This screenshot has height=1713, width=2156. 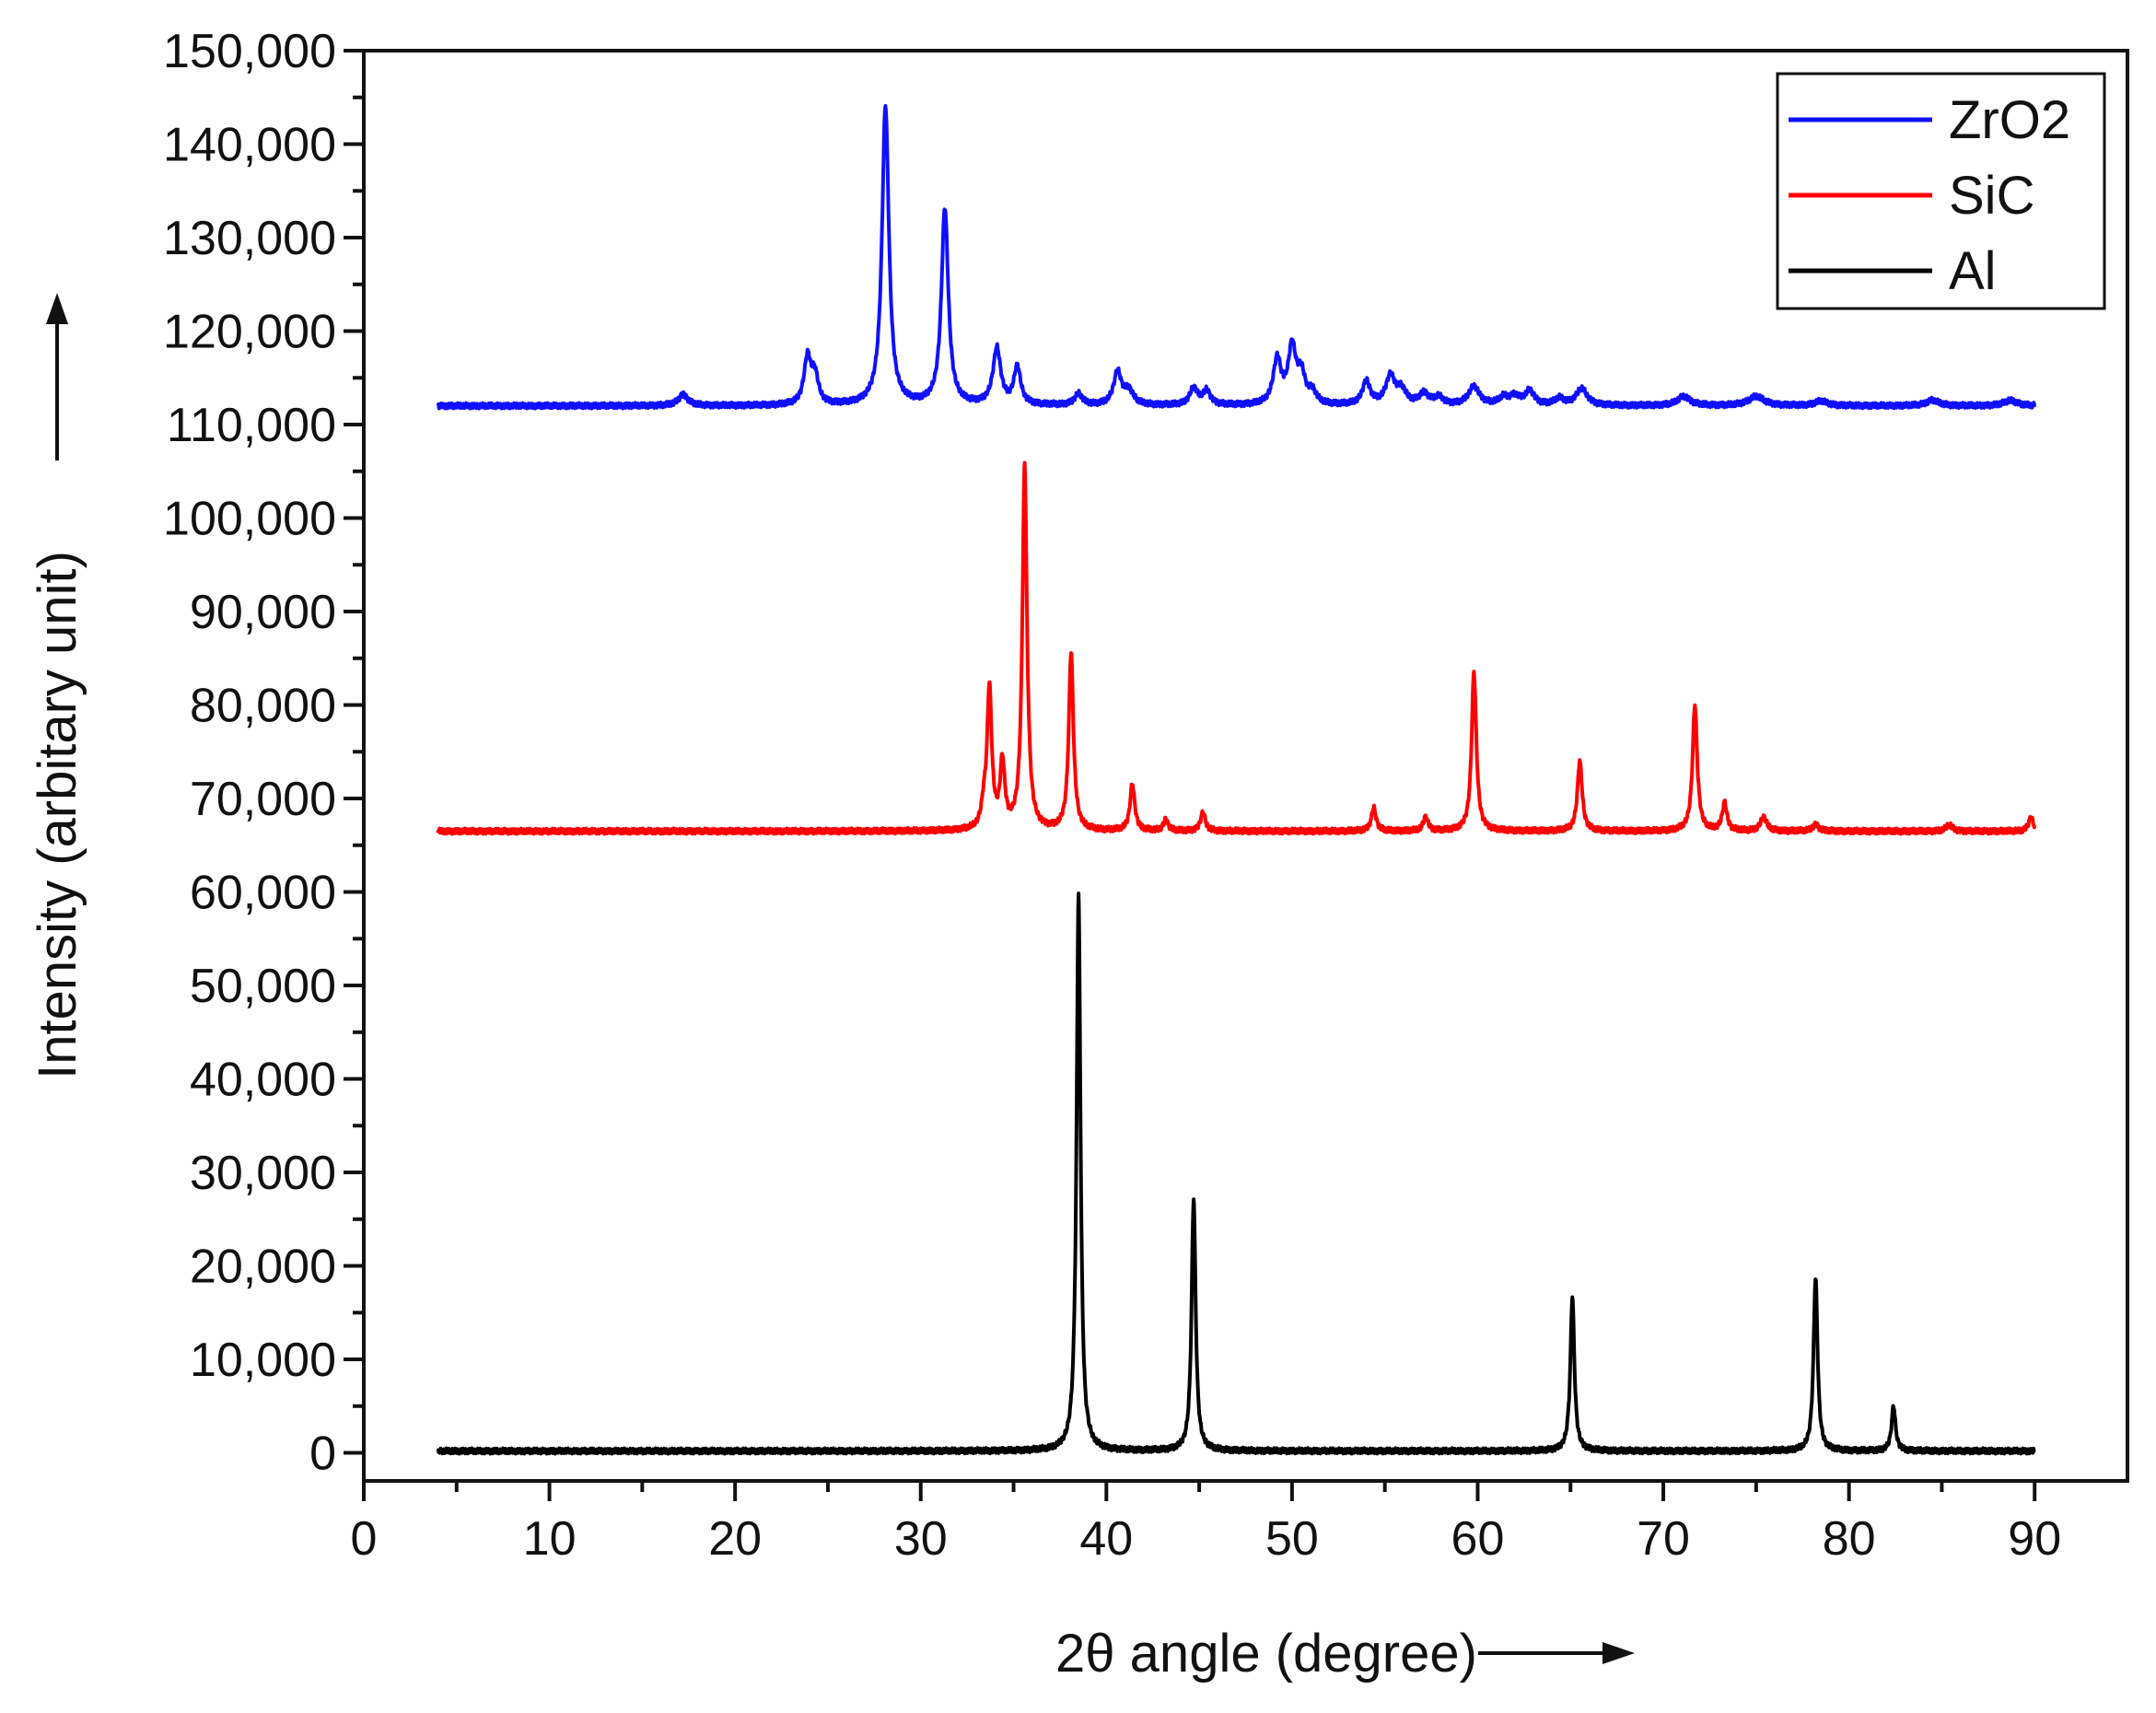 I want to click on x-tick-label: 10, so click(x=550, y=1539).